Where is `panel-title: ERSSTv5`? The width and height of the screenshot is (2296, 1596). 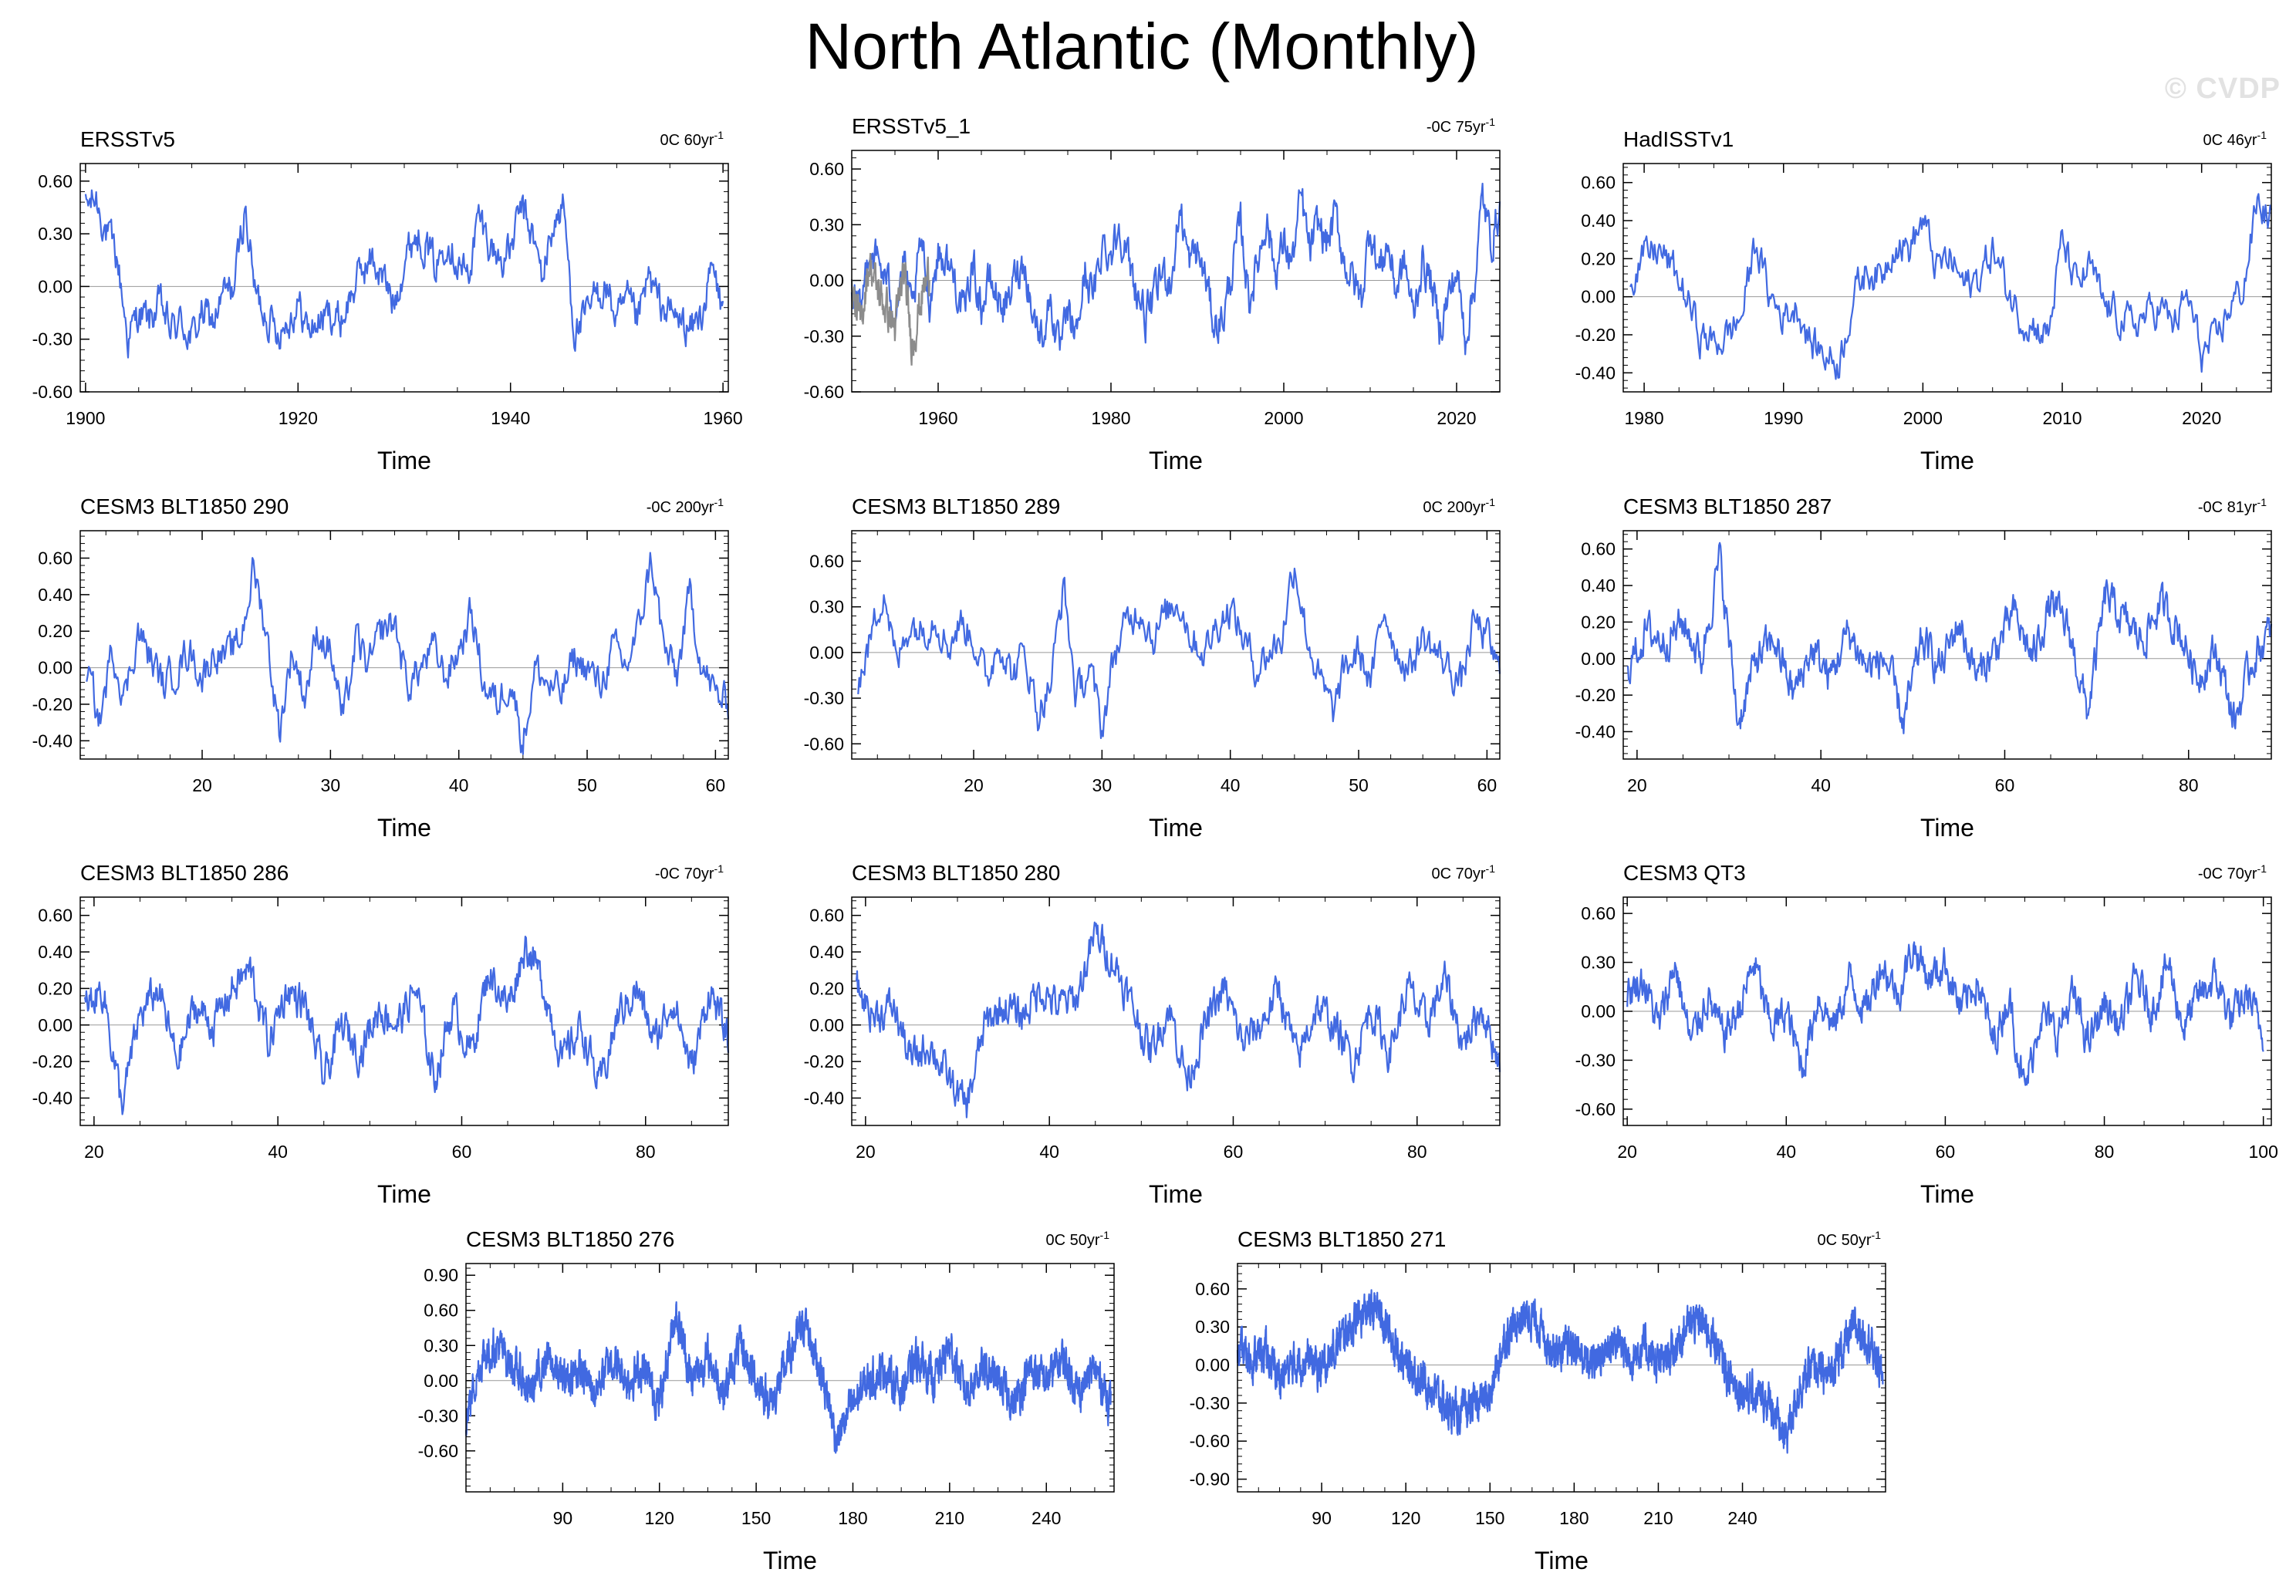
panel-title: ERSSTv5 is located at coordinates (128, 139).